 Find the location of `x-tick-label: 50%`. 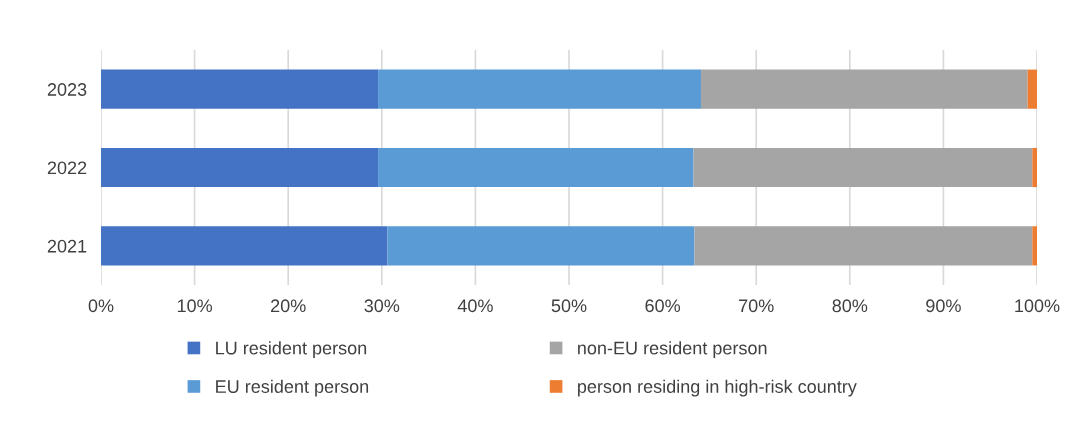

x-tick-label: 50% is located at coordinates (569, 306).